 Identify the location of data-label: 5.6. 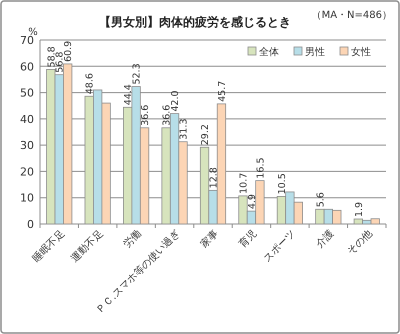
(320, 200).